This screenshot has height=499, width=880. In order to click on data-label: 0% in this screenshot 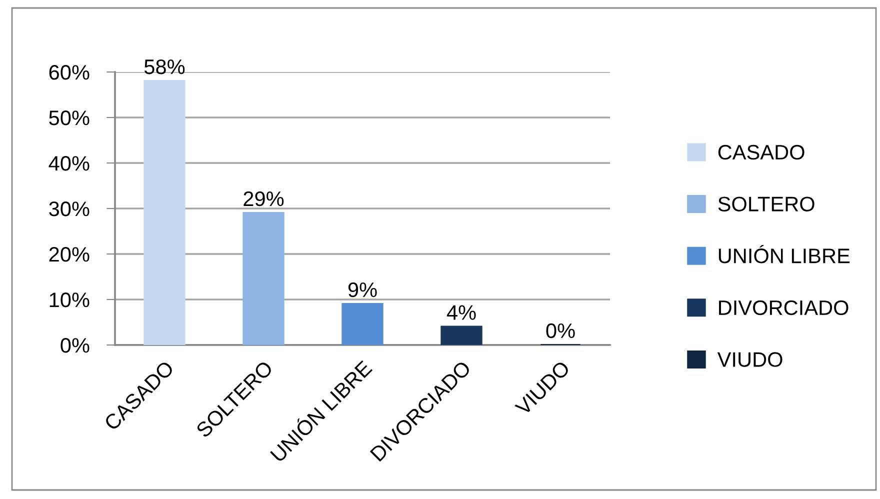, I will do `click(560, 330)`.